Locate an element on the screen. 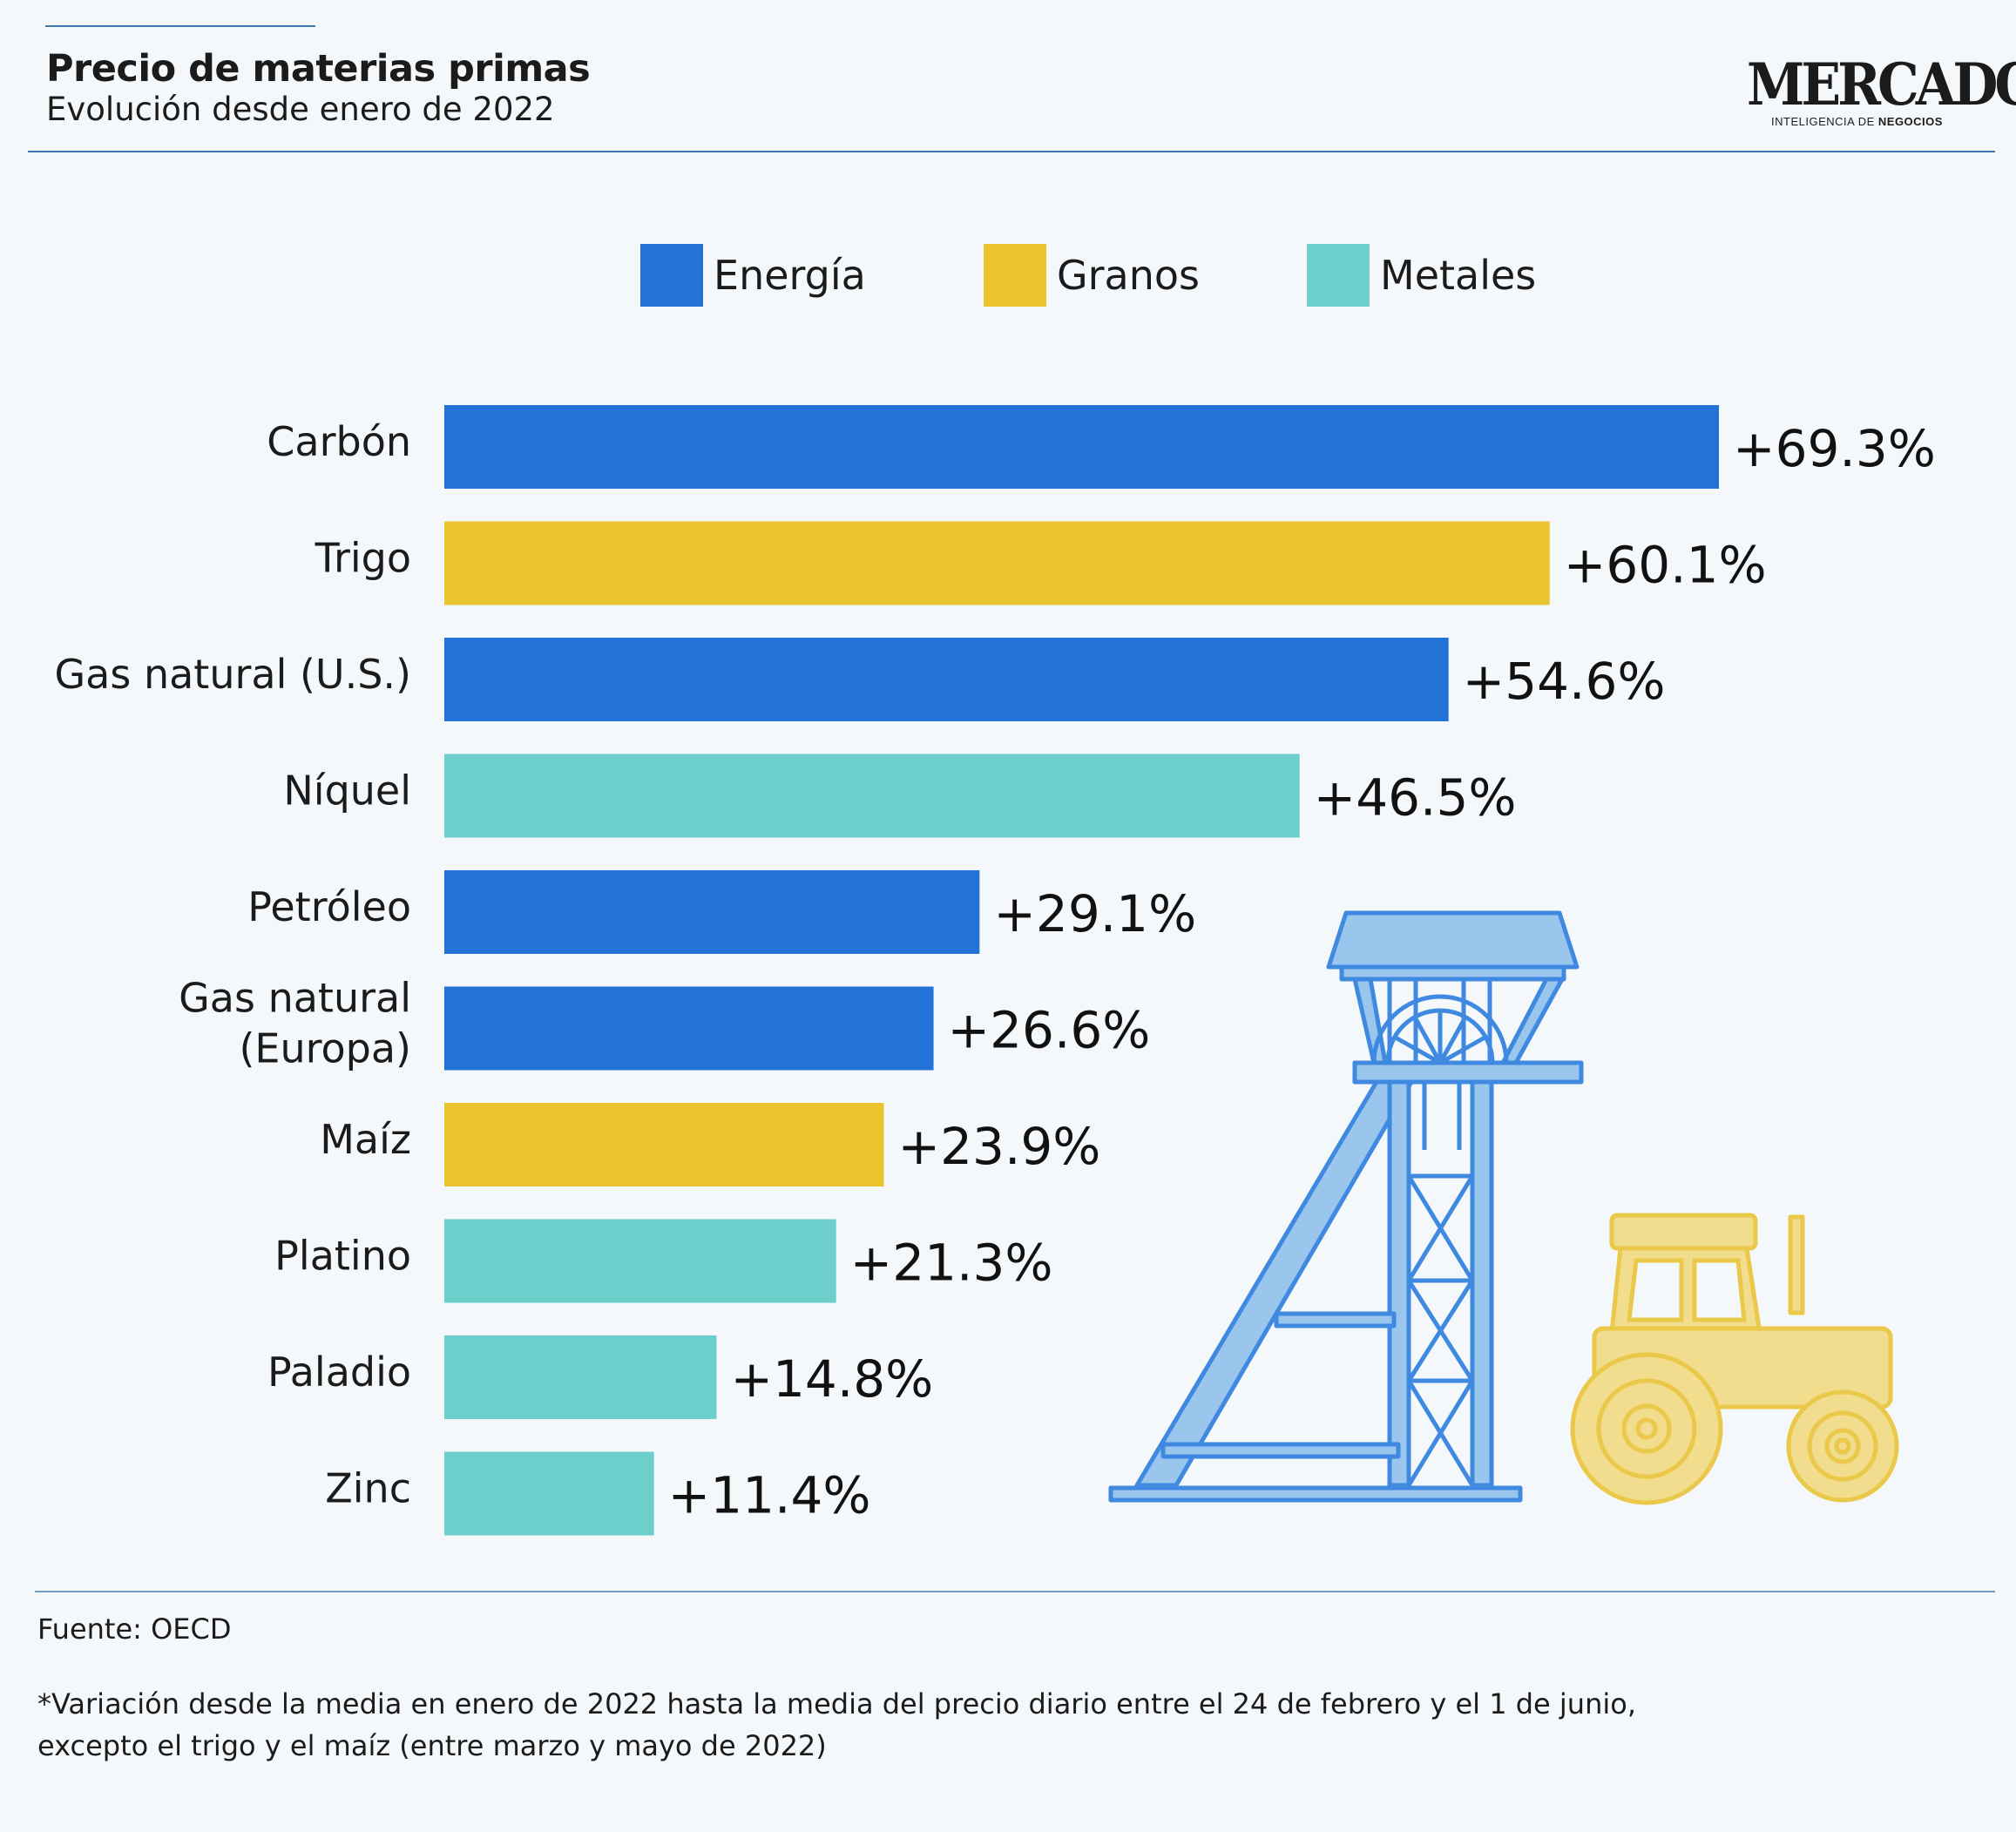  tractor-icon is located at coordinates (1734, 1359).